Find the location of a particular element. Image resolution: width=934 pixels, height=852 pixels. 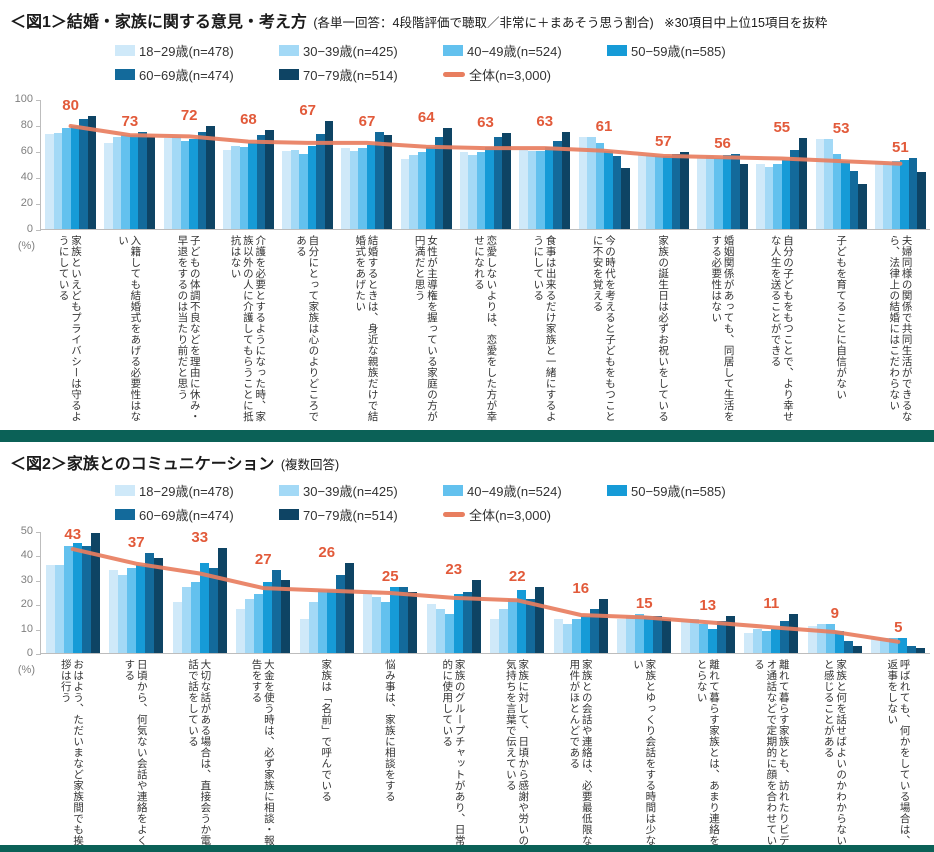

y-axis-tick-label: 0 is located at coordinates (29, 653).